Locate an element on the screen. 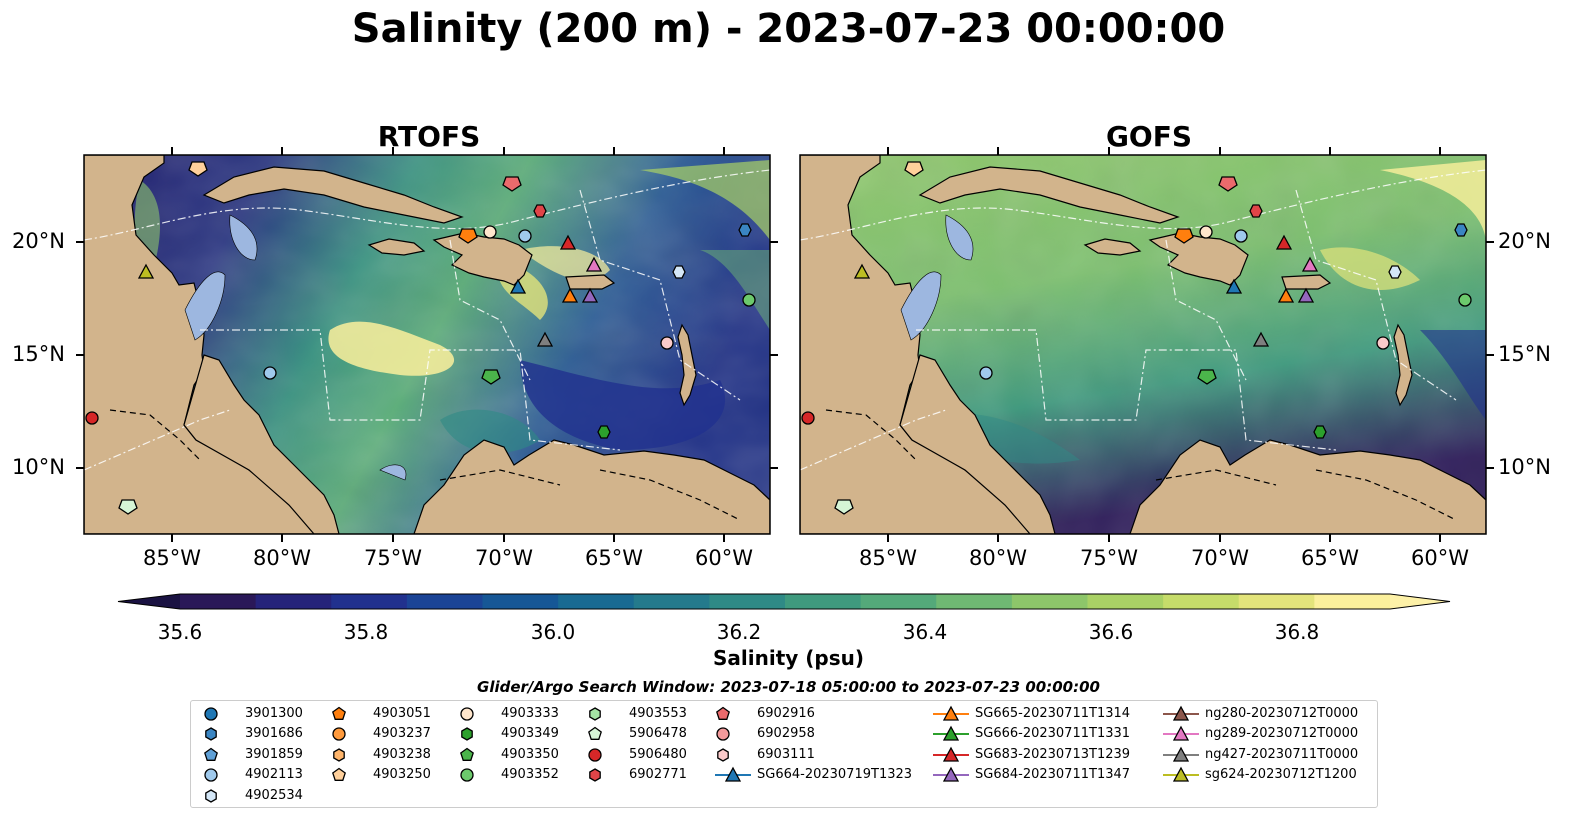 The width and height of the screenshot is (1577, 826). lon-label-60w-rtofs: 60°W is located at coordinates (724, 558).